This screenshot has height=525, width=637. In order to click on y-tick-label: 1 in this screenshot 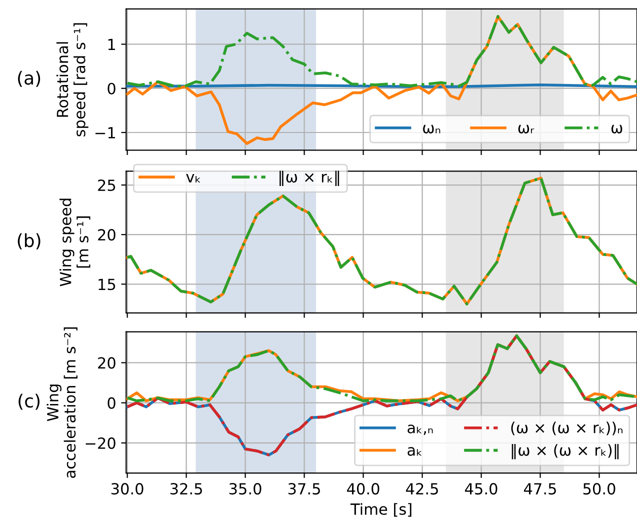, I will do `click(111, 44)`.